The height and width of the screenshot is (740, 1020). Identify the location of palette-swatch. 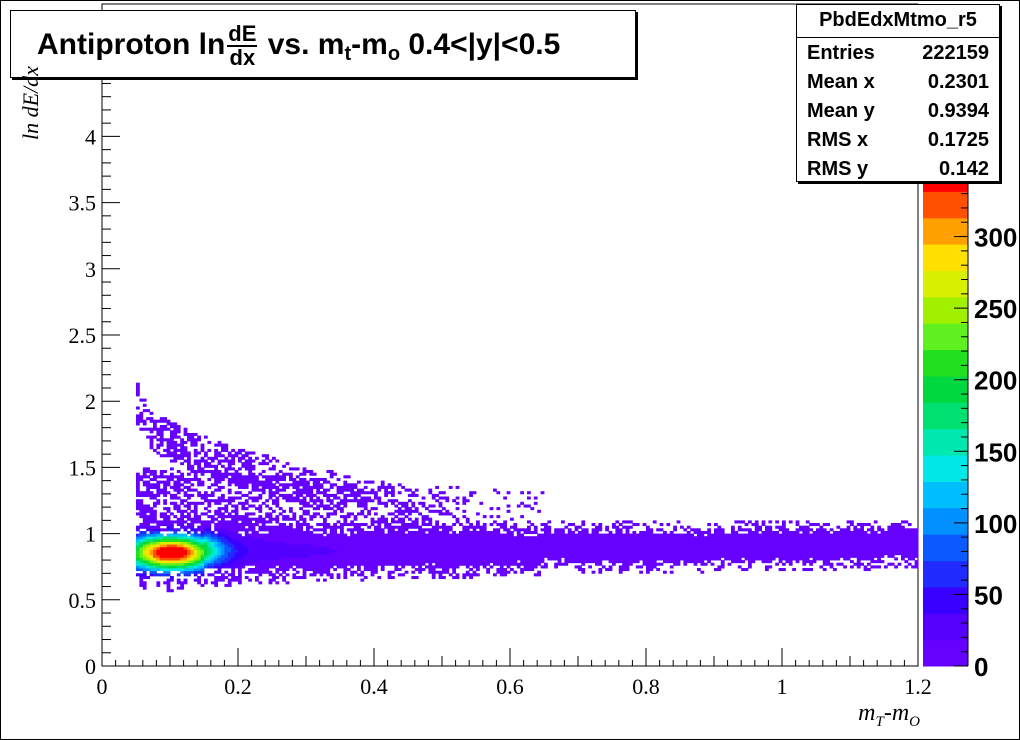
(945, 310).